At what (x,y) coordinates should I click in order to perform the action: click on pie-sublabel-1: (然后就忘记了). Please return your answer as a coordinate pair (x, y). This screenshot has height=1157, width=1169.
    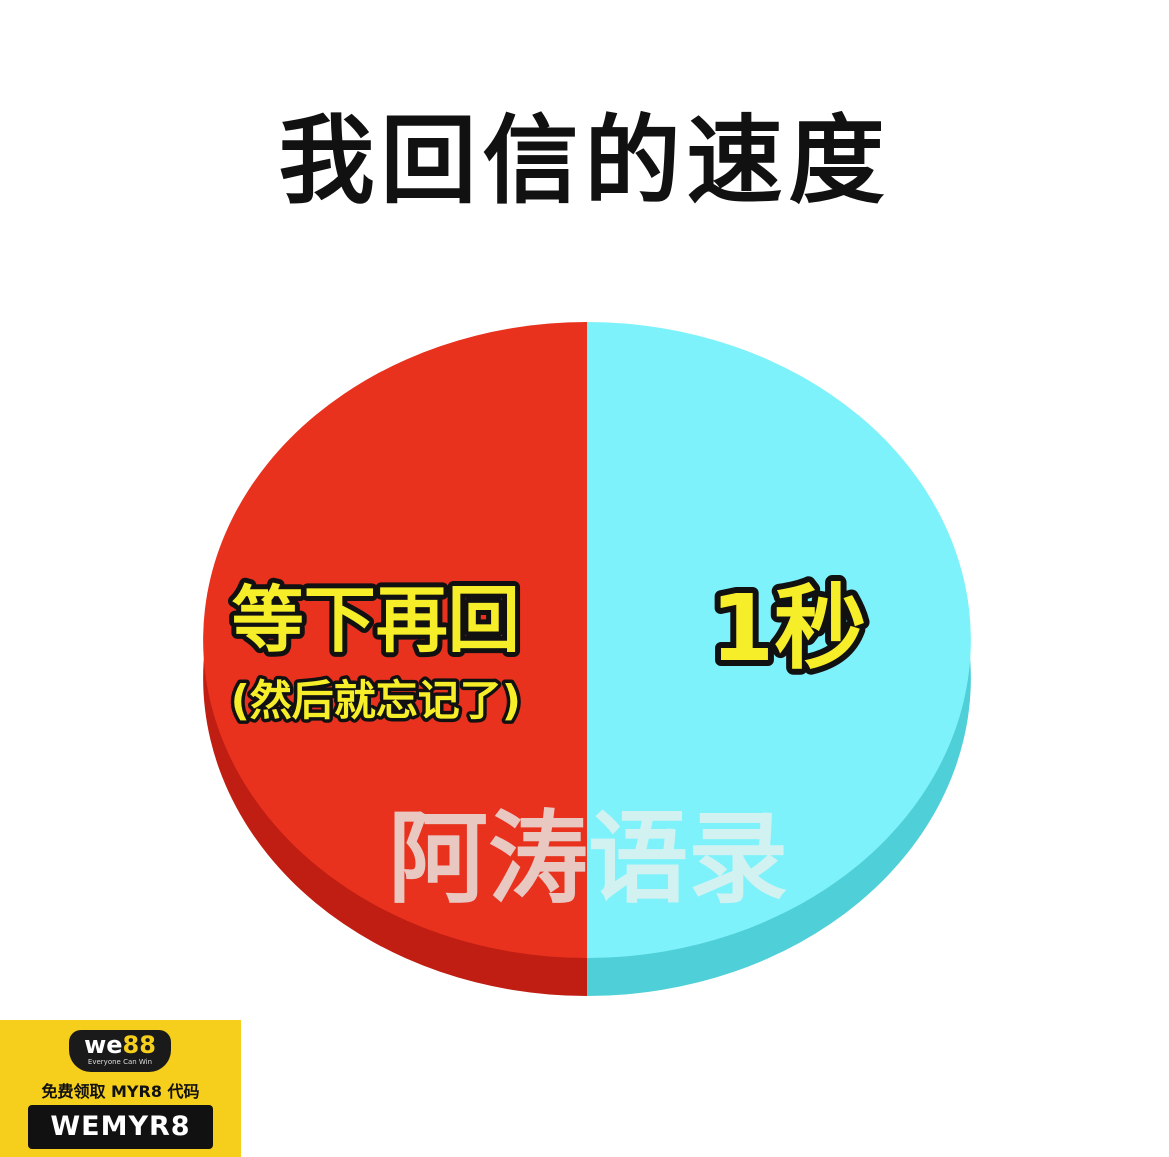
    Looking at the image, I should click on (376, 700).